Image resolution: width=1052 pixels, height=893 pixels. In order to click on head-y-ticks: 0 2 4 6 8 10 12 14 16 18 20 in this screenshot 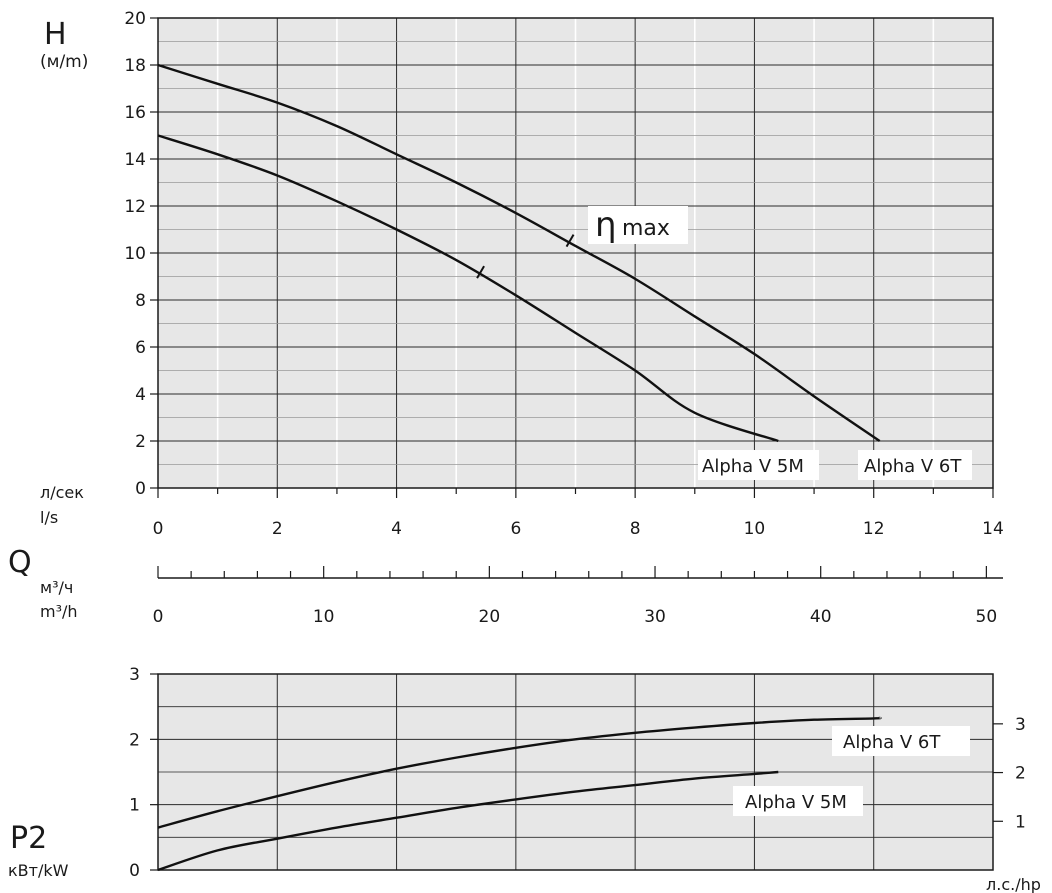, I will do `click(141, 254)`.